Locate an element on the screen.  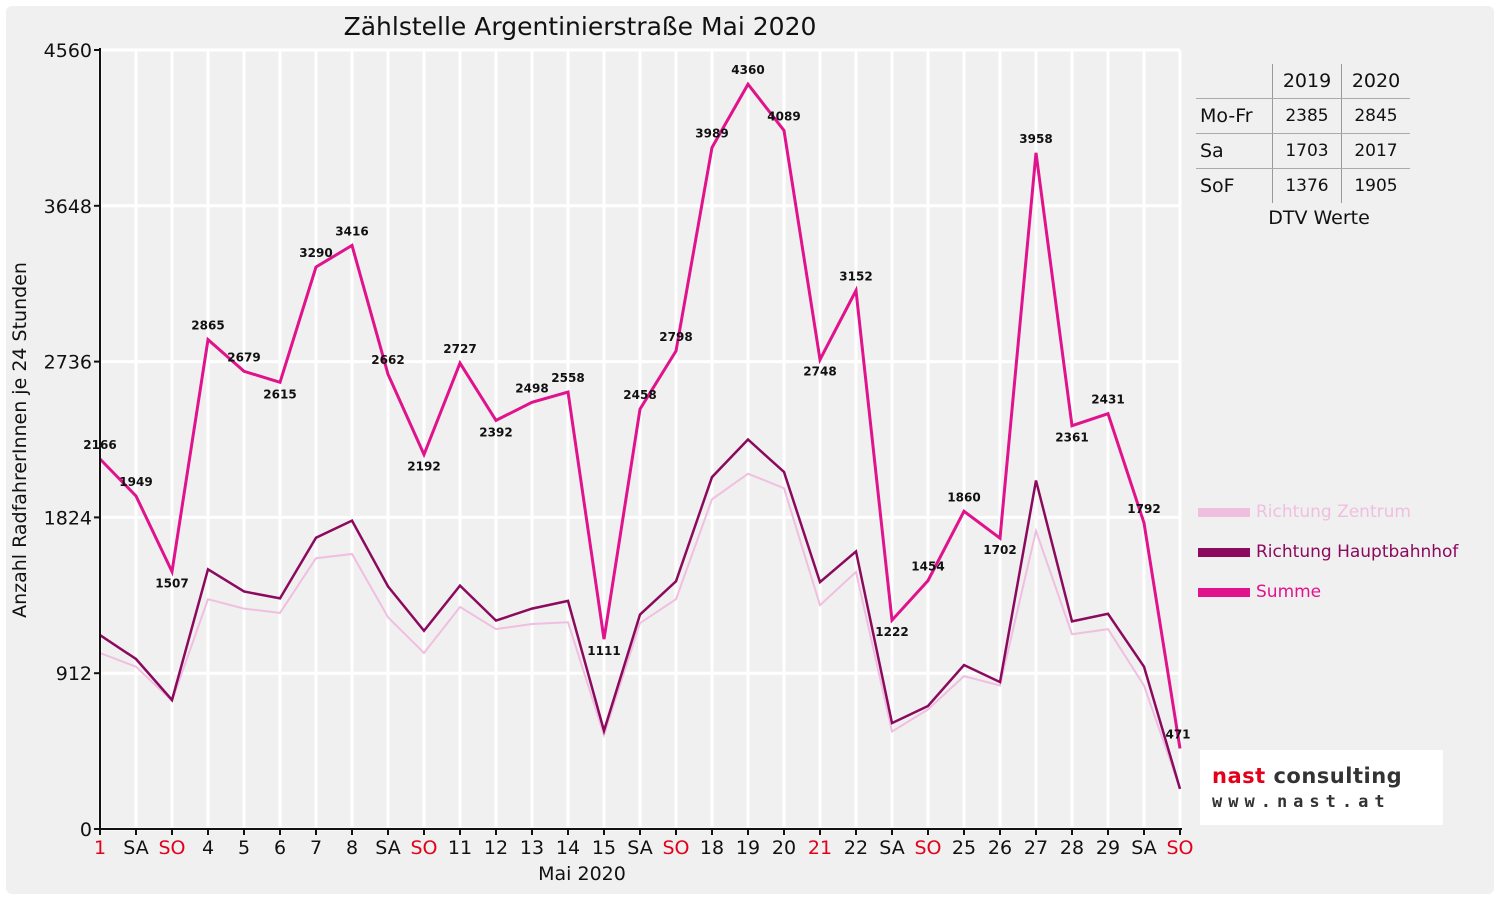
x-tick-label: 6 is located at coordinates (280, 848).